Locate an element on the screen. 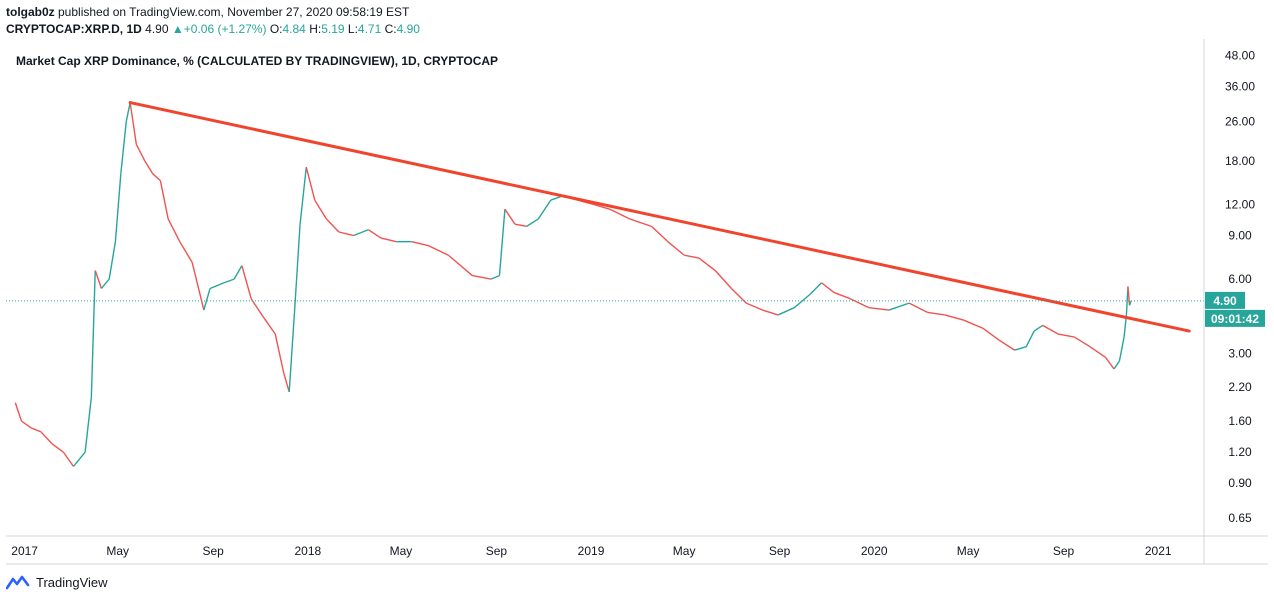 The width and height of the screenshot is (1274, 601). y-tick-label: 26.00 is located at coordinates (1240, 121).